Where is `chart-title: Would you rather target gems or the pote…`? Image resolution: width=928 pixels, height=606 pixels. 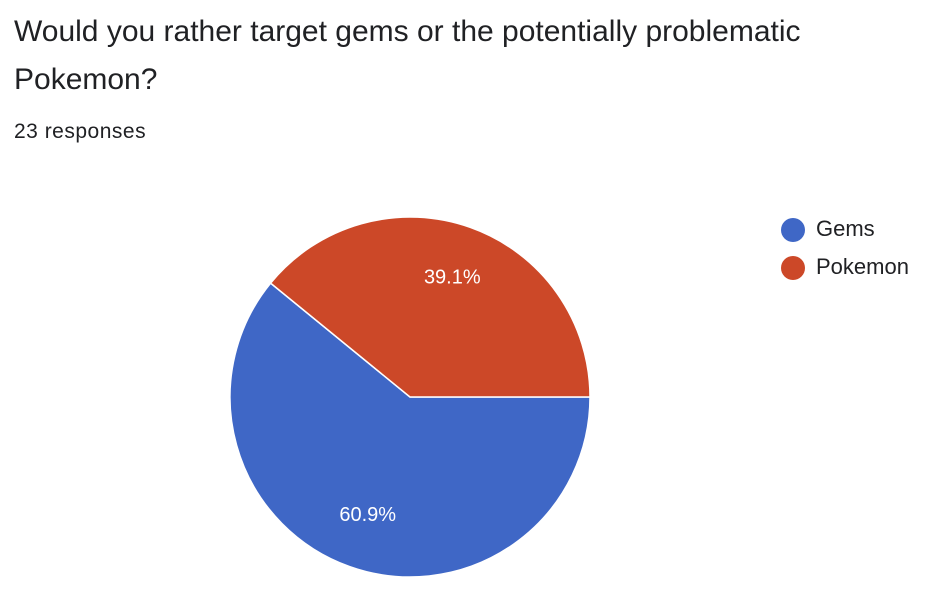 chart-title: Would you rather target gems or the pote… is located at coordinates (407, 55).